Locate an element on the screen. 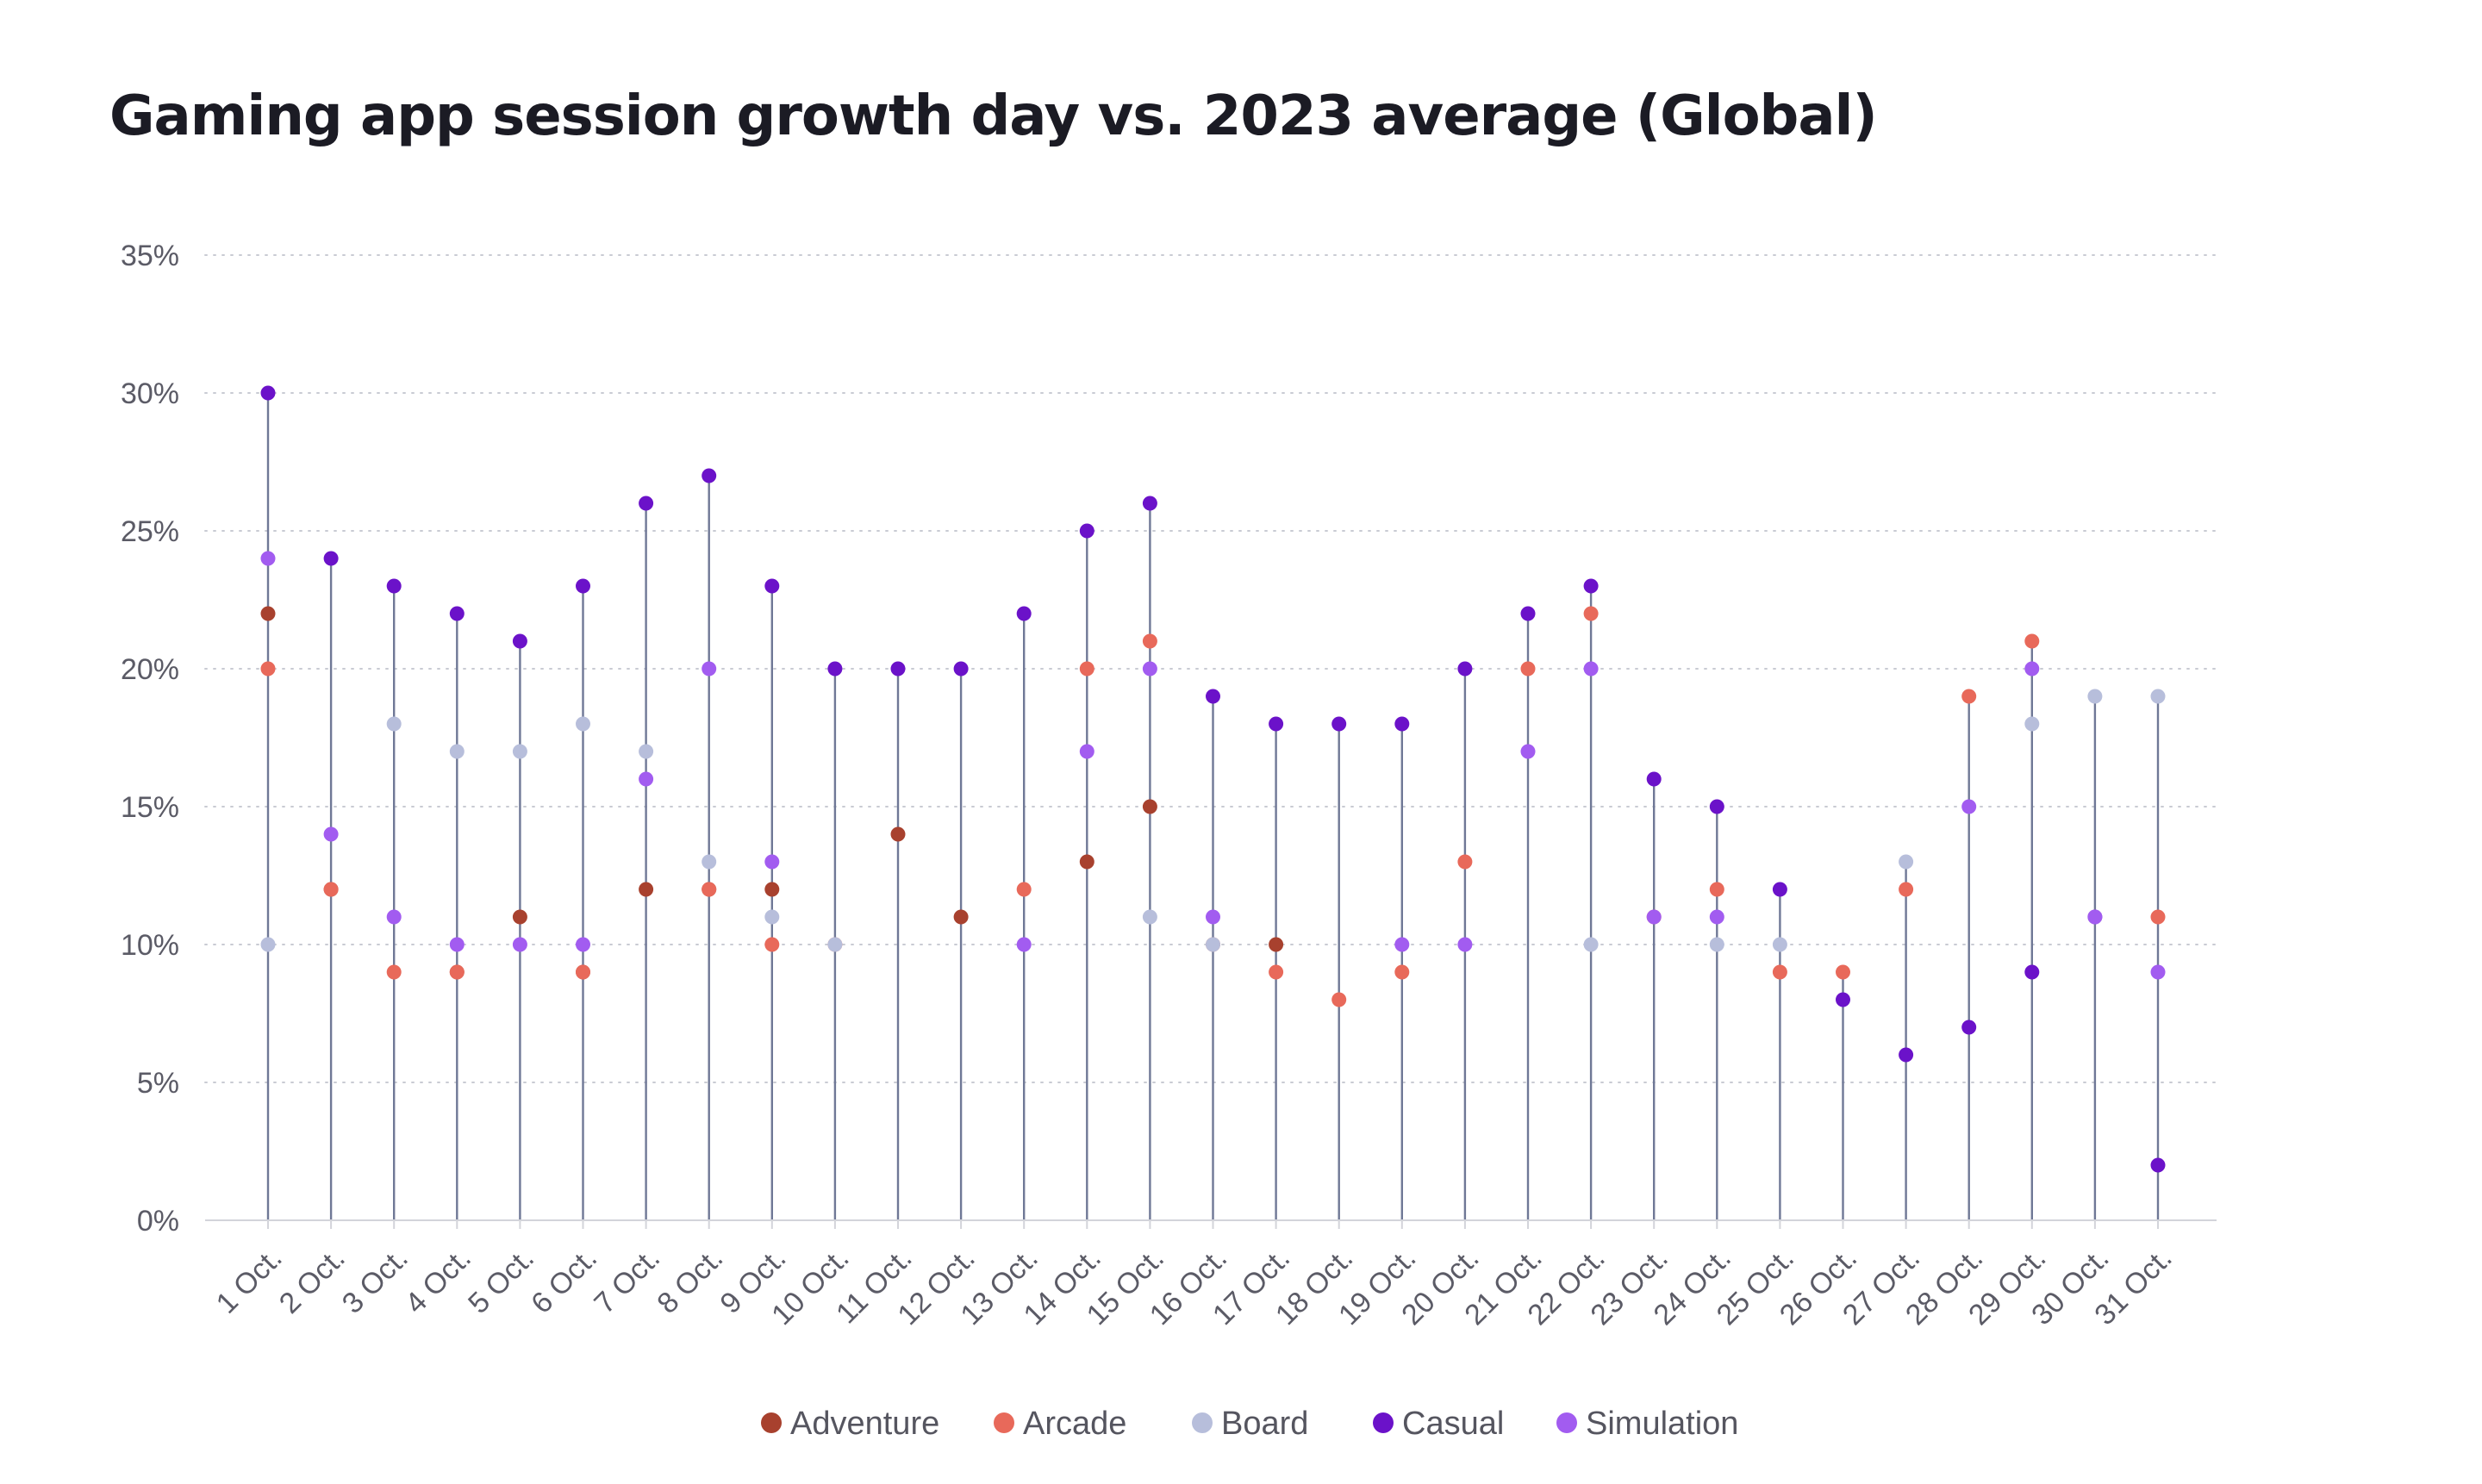 This screenshot has width=2482, height=1484. legend: Adventure Arcade Board Casual Simulation is located at coordinates (1249, 1424).